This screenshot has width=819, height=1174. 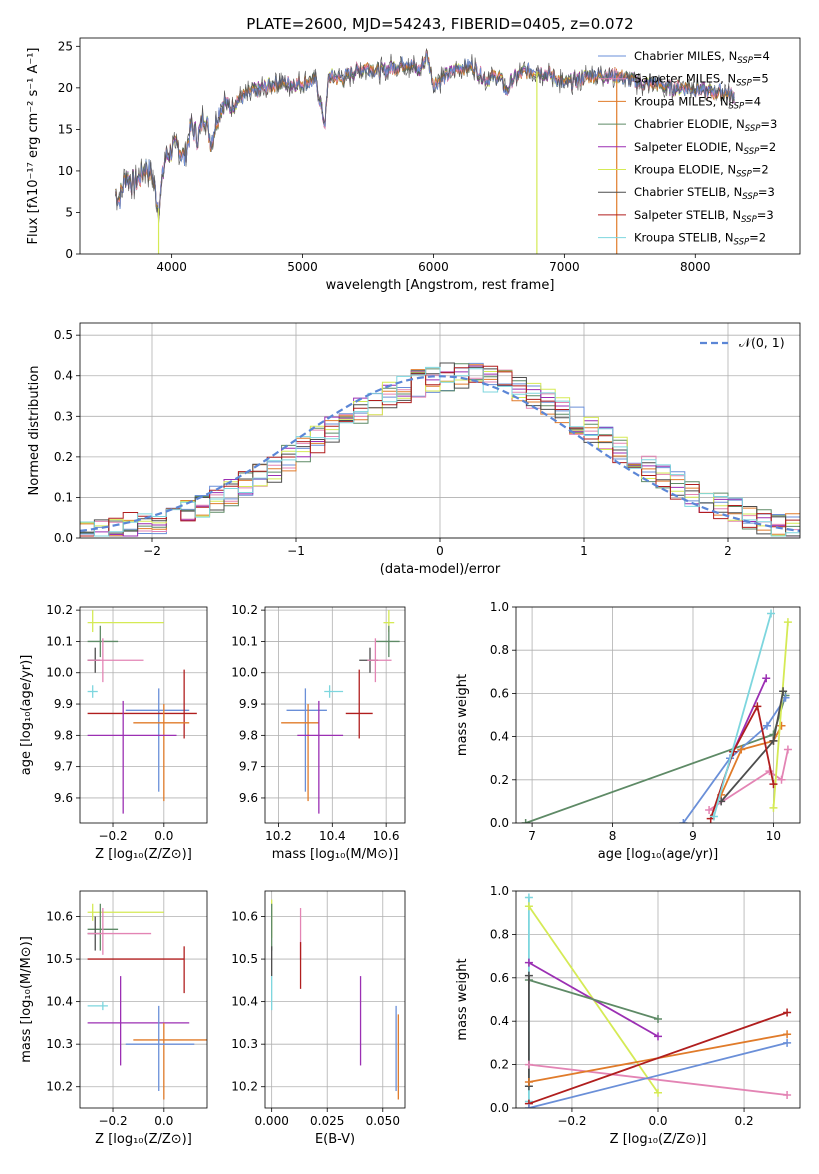 What do you see at coordinates (499, 650) in the screenshot?
I see `y-tick-label: 0.8` at bounding box center [499, 650].